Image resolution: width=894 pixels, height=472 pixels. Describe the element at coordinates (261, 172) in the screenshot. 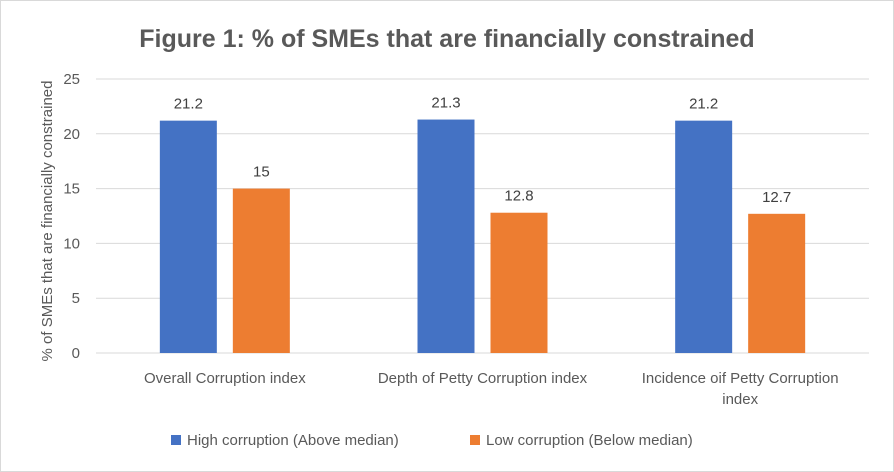

I see `data-label: 15` at that location.